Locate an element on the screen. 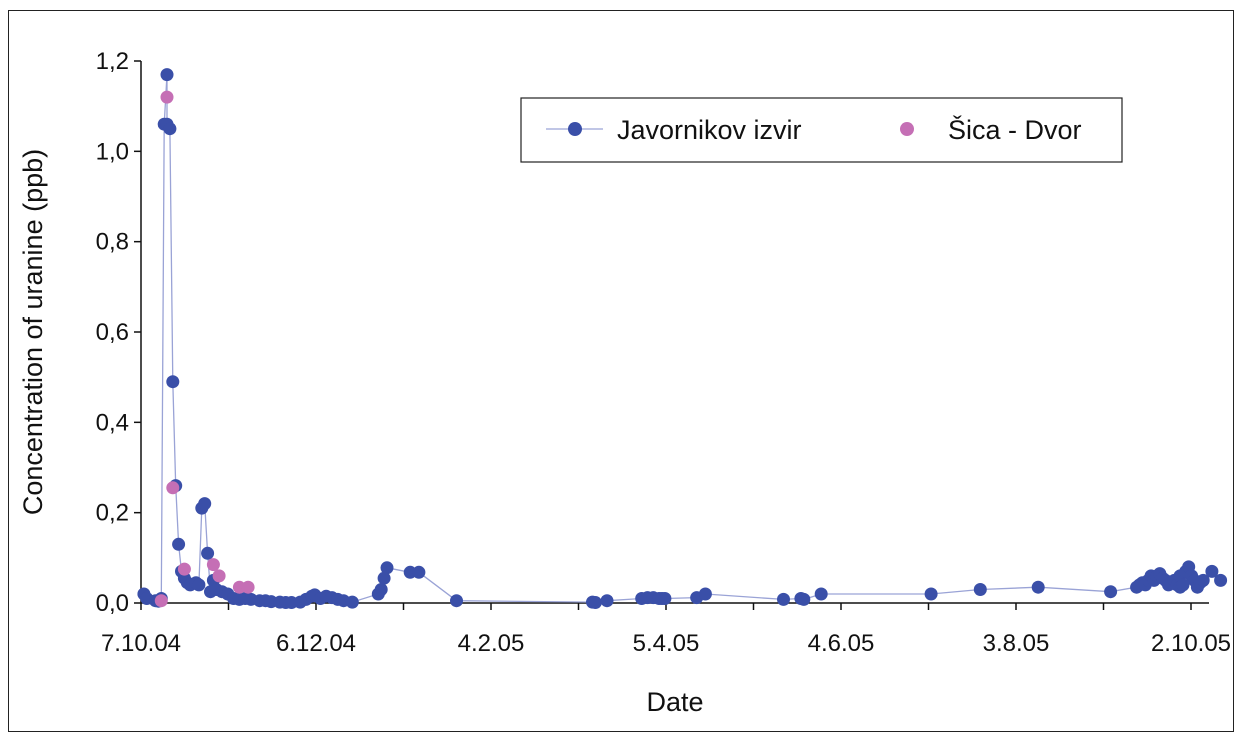  y-tick-label: 0,0 is located at coordinates (112, 603).